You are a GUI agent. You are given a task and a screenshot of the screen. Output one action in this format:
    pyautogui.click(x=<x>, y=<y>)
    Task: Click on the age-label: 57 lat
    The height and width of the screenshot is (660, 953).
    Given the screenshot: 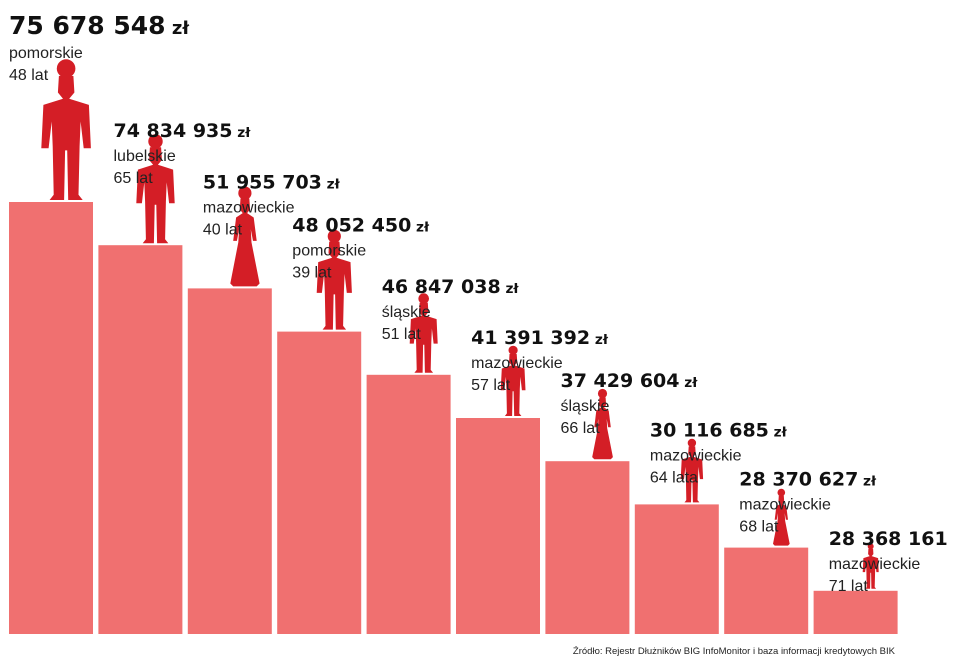 What is the action you would take?
    pyautogui.click(x=491, y=385)
    